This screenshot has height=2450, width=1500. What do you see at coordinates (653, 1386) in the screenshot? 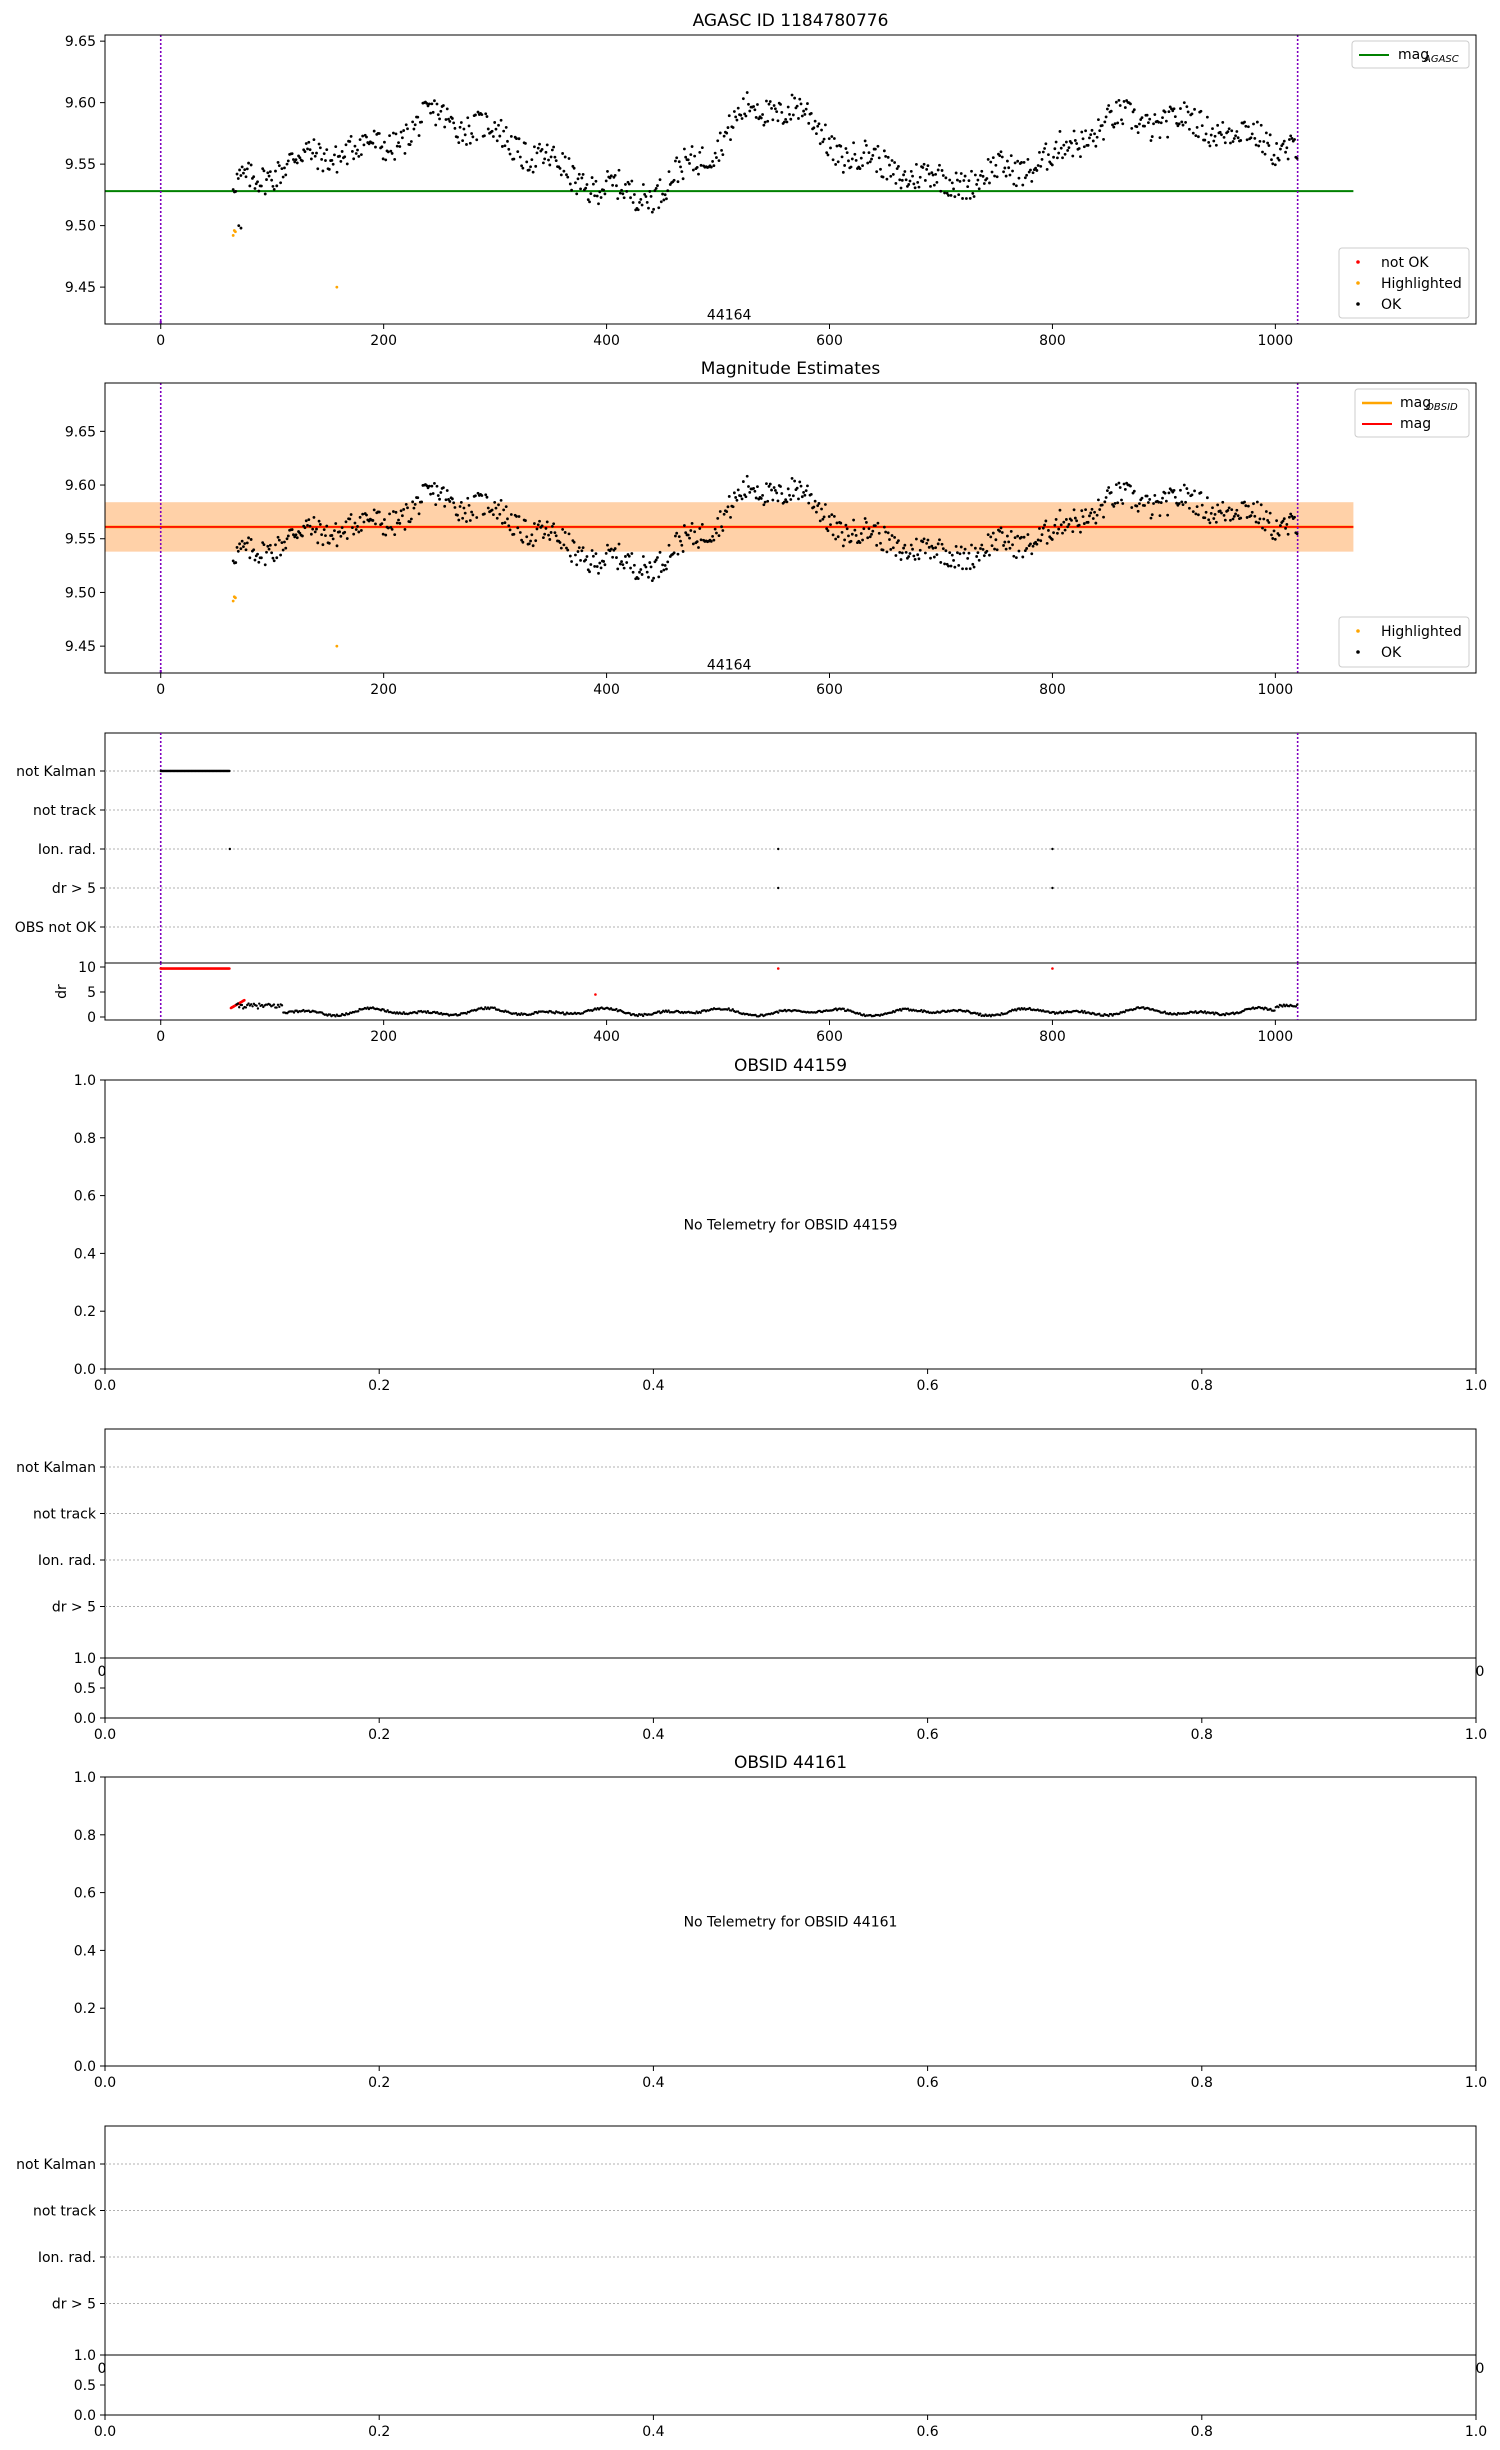
I see `empty-xtick-label: 0.4` at bounding box center [653, 1386].